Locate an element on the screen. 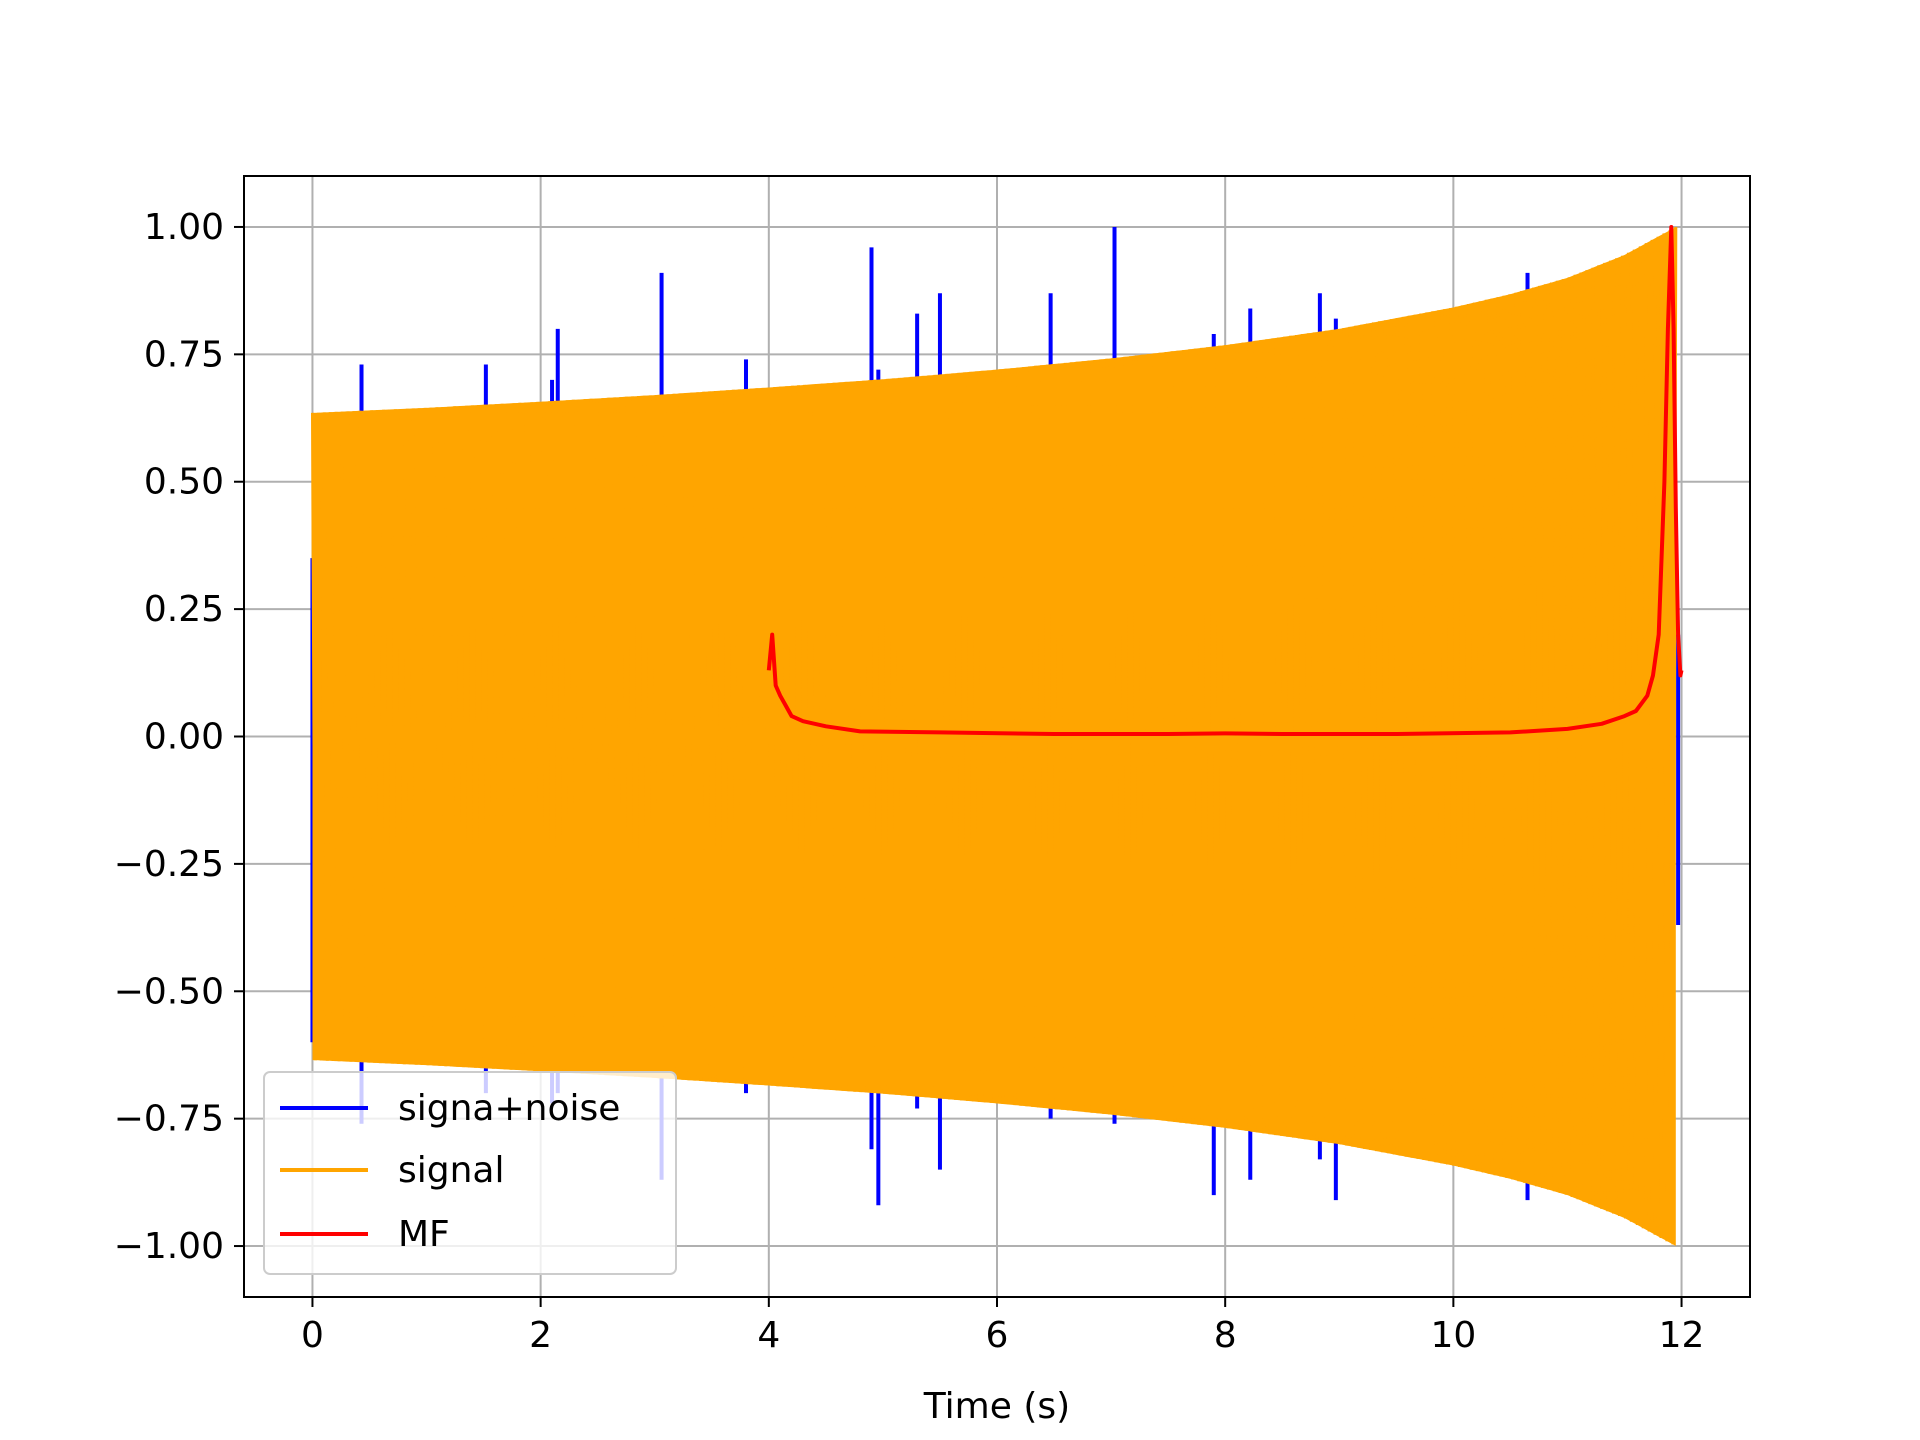  legend: signa+noise signal MF is located at coordinates (470, 1173).